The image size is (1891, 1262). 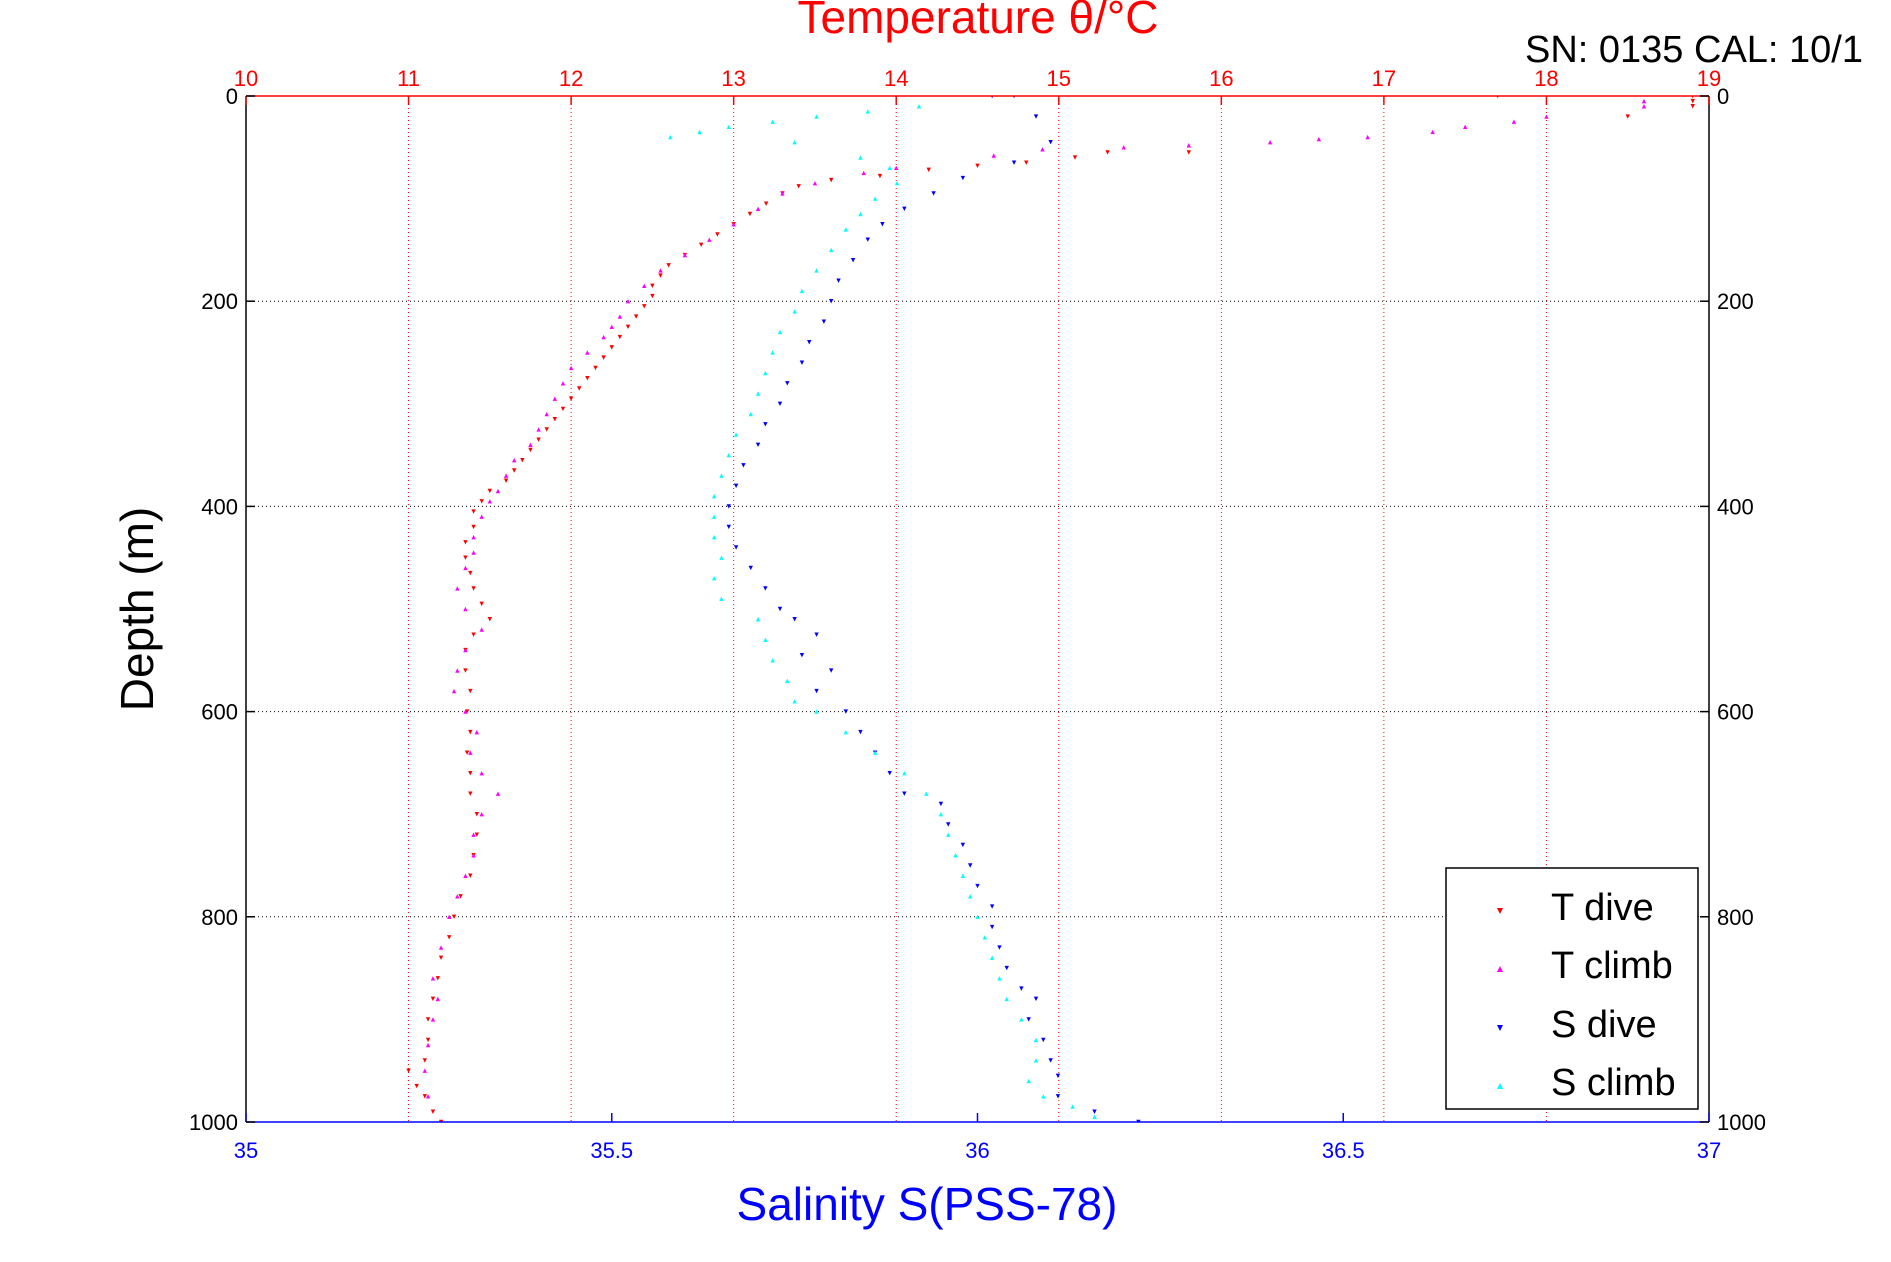 I want to click on tick-label-temperature: 13, so click(x=733, y=78).